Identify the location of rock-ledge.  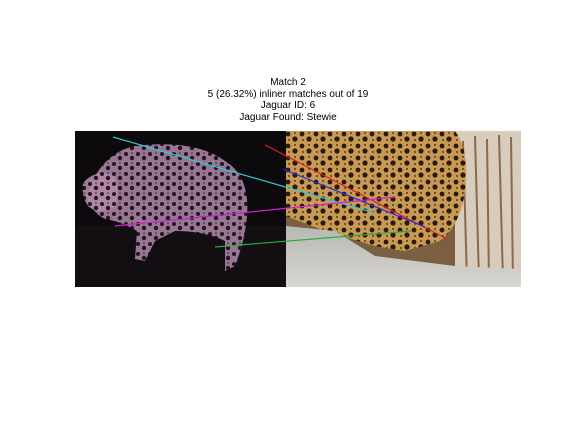
(403, 256).